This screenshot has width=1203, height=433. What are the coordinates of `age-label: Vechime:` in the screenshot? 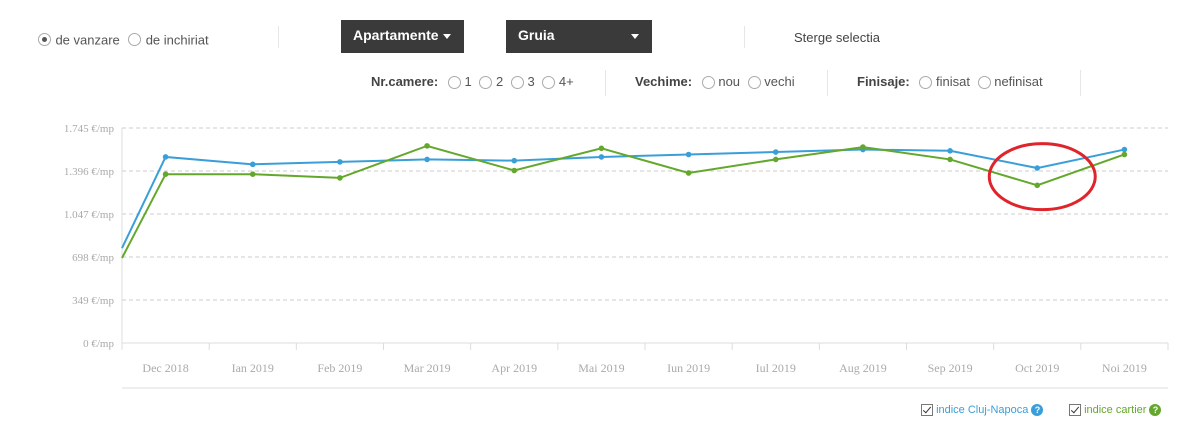 It's located at (664, 81).